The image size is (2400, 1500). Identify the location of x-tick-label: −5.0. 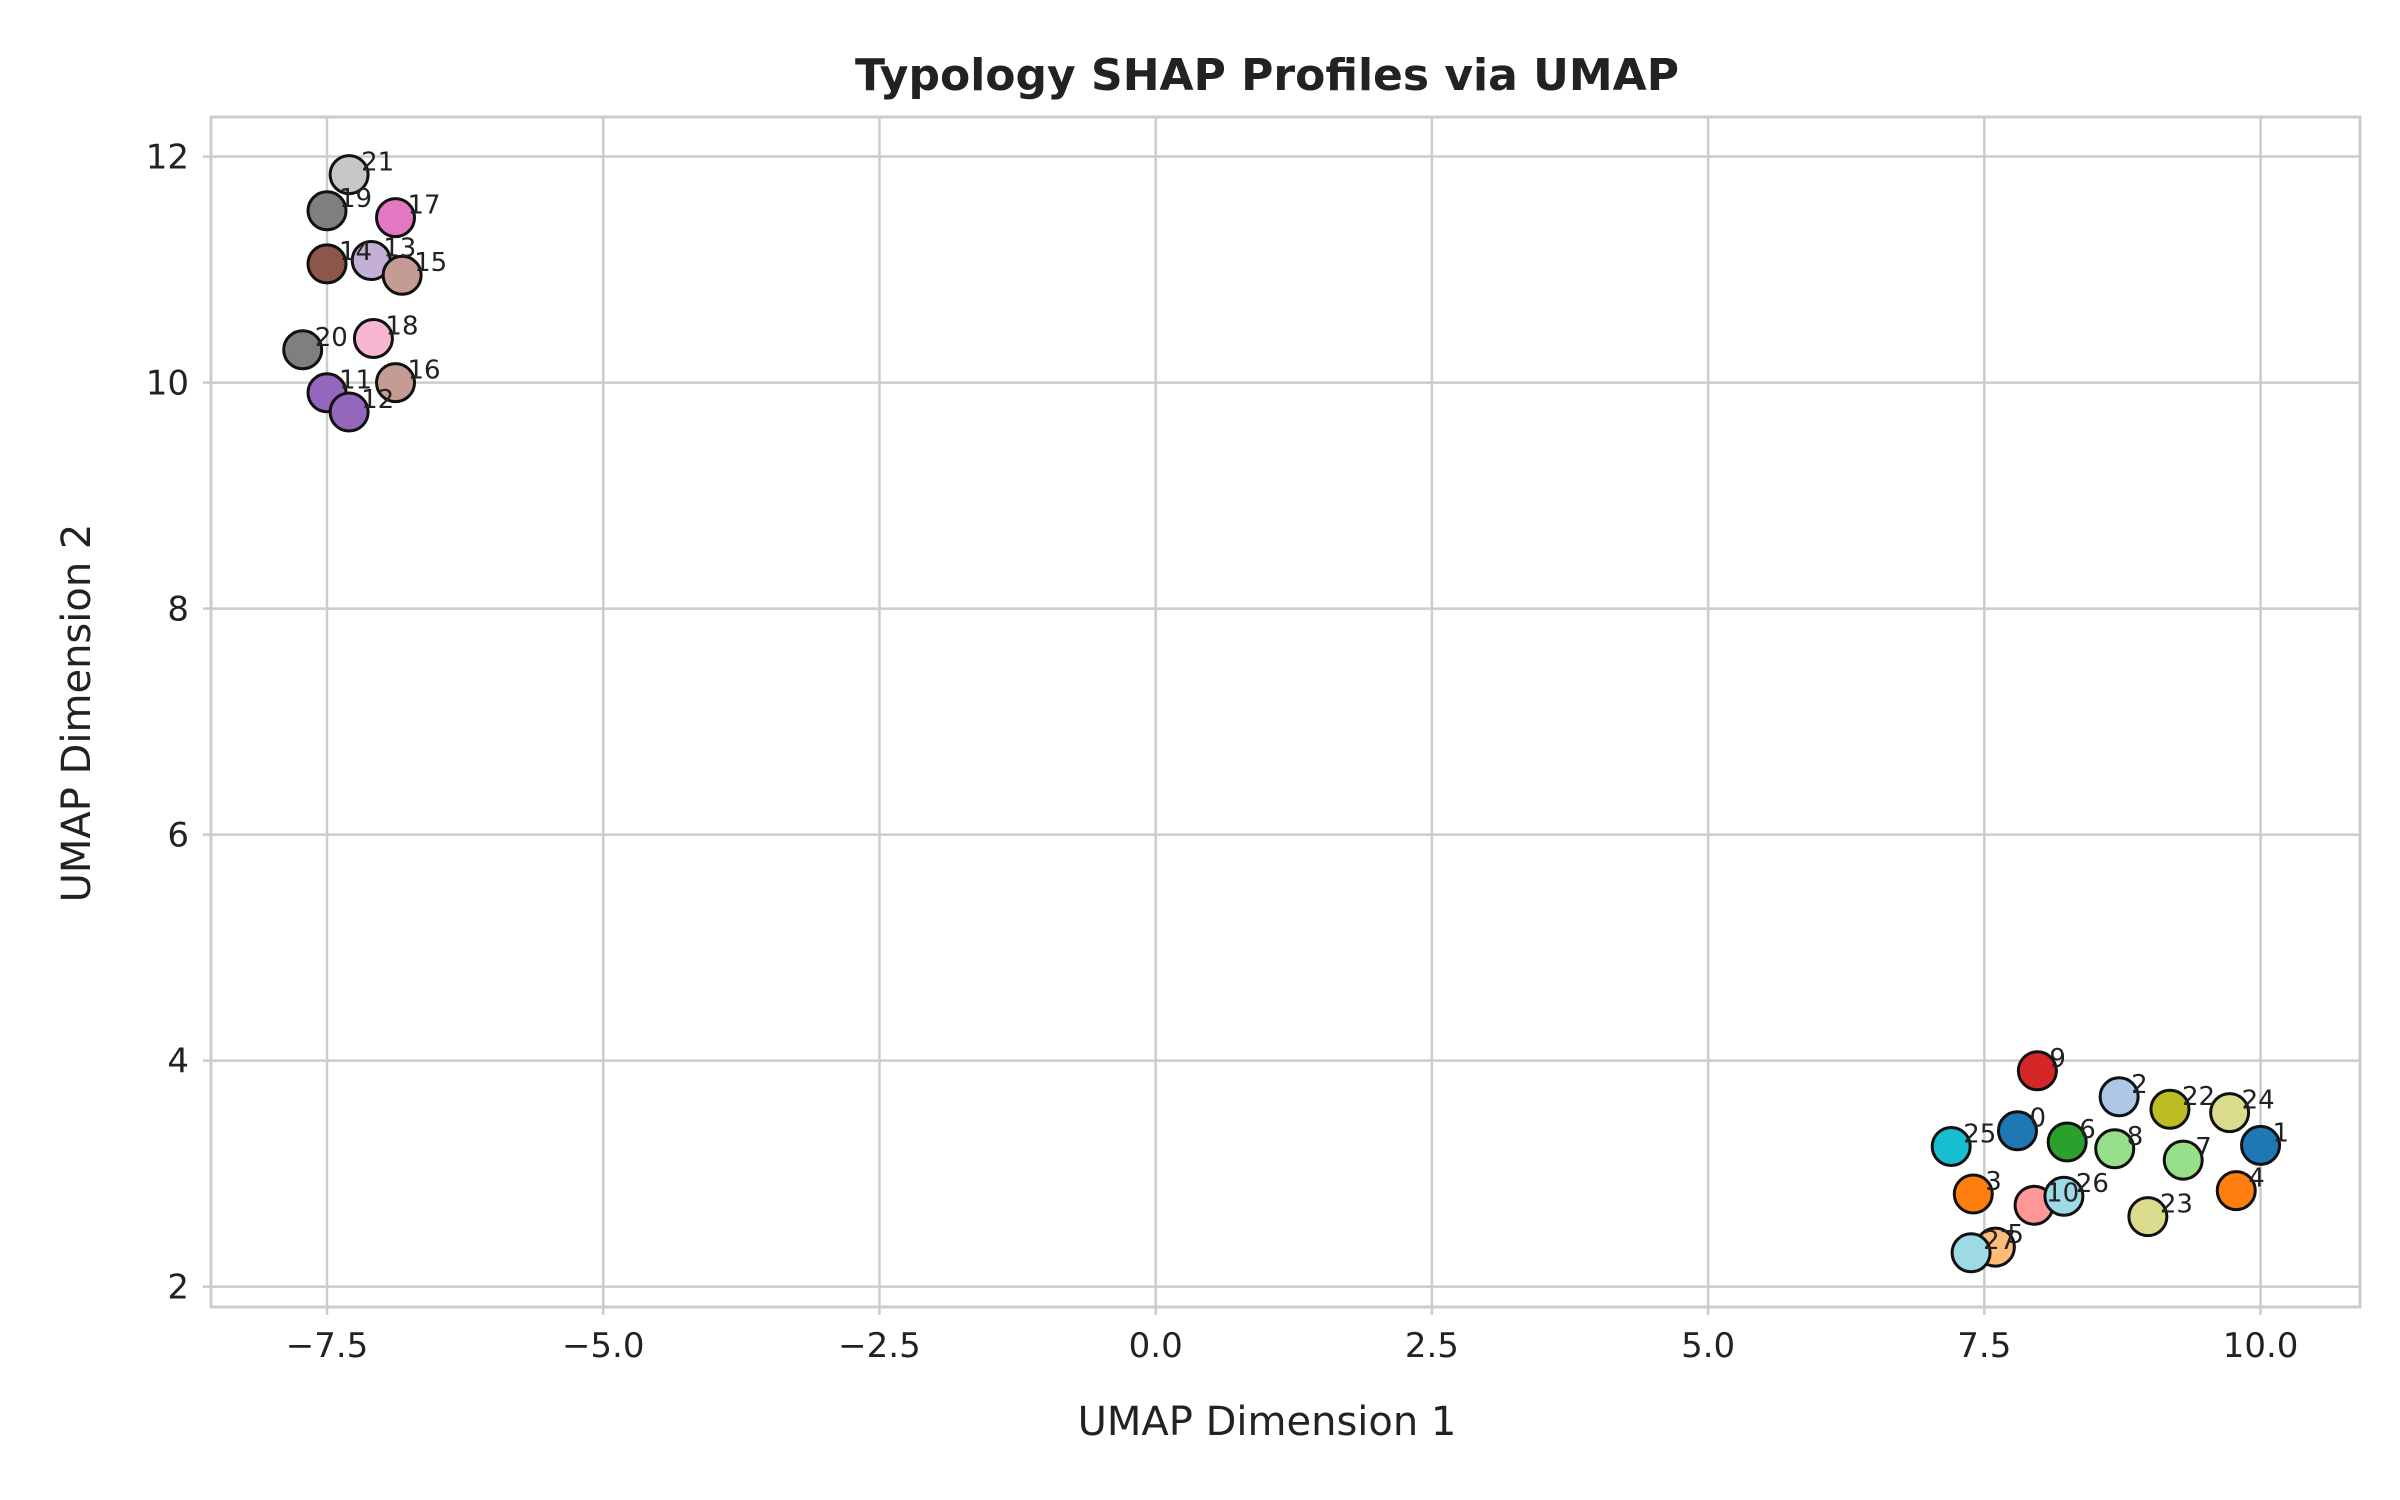
(603, 1346).